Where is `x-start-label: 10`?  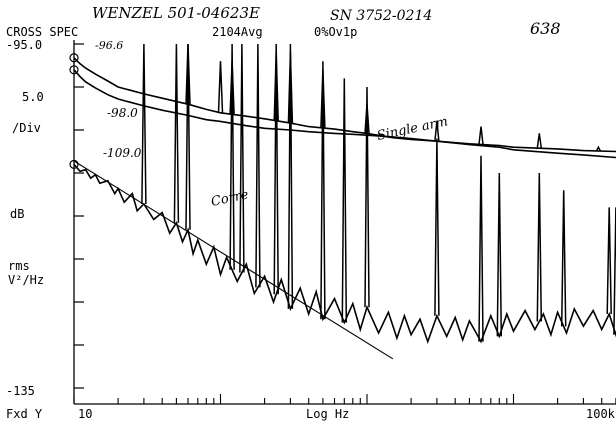 x-start-label: 10 is located at coordinates (85, 414).